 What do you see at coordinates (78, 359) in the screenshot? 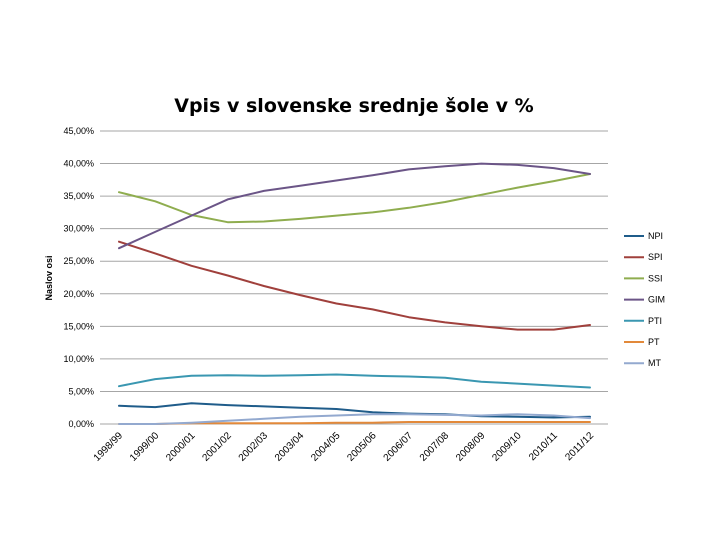
I see `y-tick-label: 10,00%` at bounding box center [78, 359].